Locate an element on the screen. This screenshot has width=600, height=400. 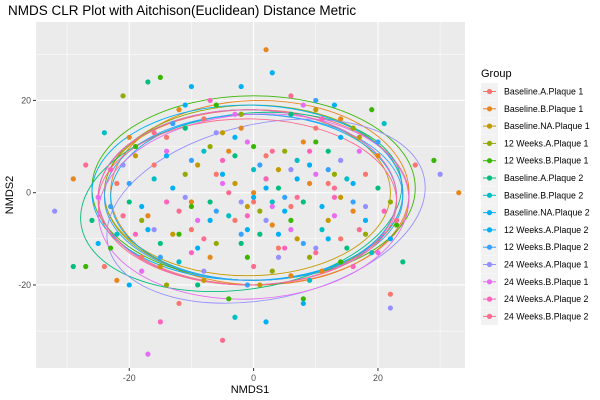
legend-label: 24 Weeks.A.Plaque 1 is located at coordinates (546, 265).